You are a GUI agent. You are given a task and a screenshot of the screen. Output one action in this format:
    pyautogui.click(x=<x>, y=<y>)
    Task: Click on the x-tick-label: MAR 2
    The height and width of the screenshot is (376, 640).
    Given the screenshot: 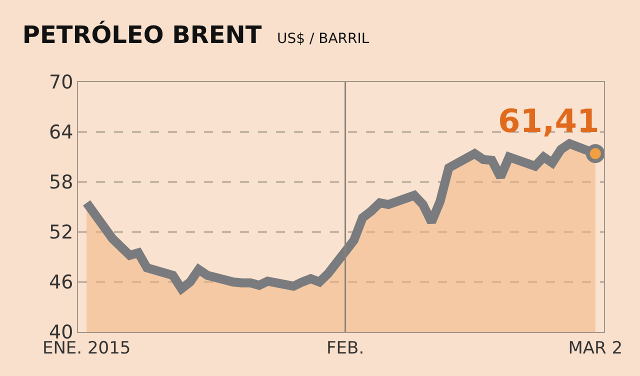 What is the action you would take?
    pyautogui.click(x=595, y=348)
    